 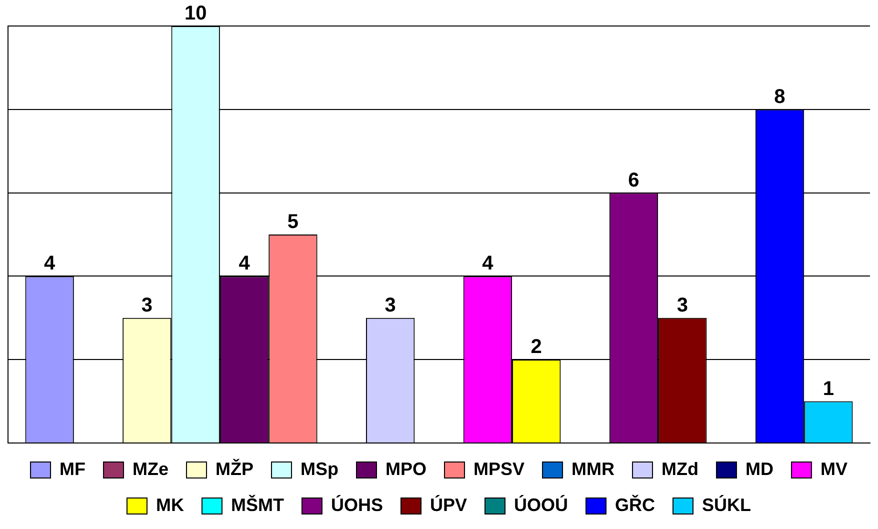 What do you see at coordinates (828, 389) in the screenshot?
I see `data-label: 1` at bounding box center [828, 389].